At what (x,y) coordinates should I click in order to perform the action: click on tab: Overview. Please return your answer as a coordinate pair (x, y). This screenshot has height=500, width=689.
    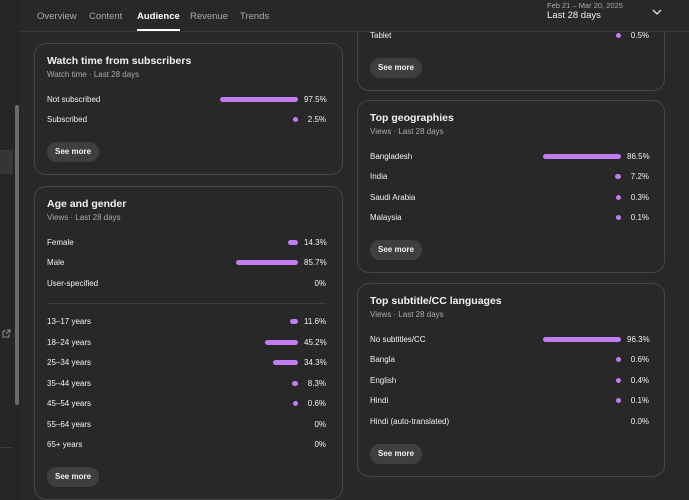
    Looking at the image, I should click on (57, 16).